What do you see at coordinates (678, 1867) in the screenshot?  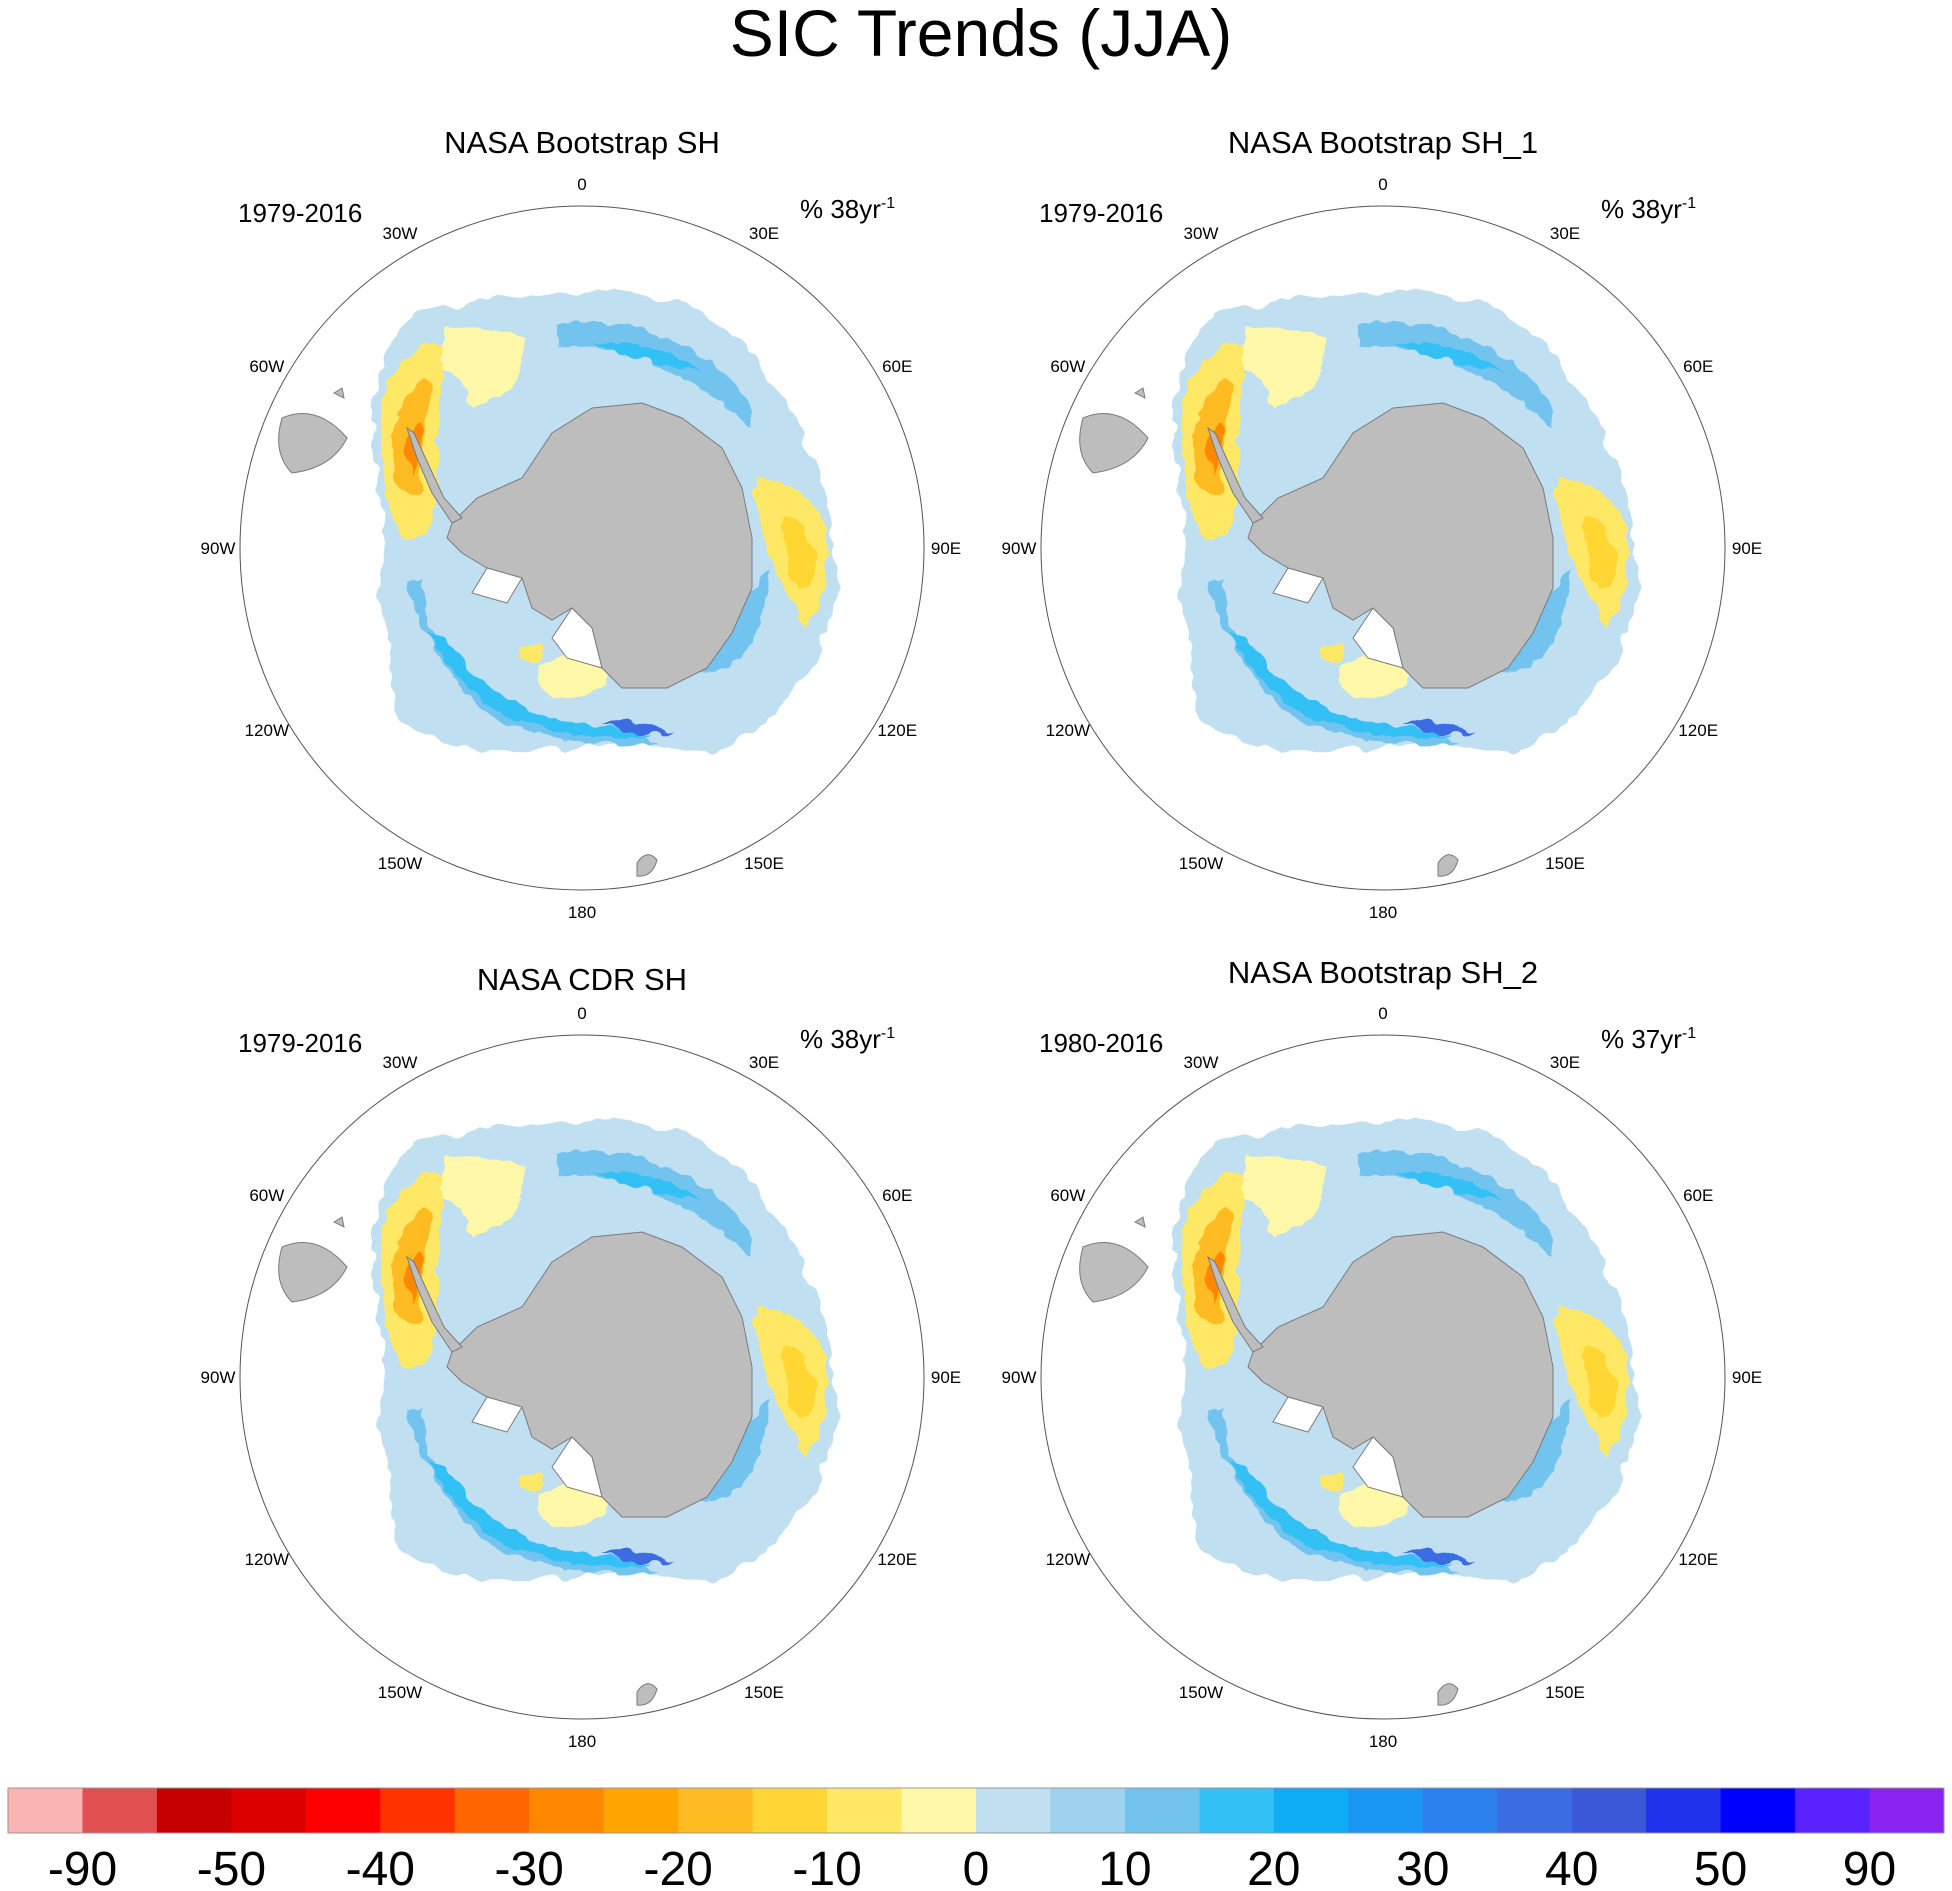 I see `colorbar-tick-label: -20` at bounding box center [678, 1867].